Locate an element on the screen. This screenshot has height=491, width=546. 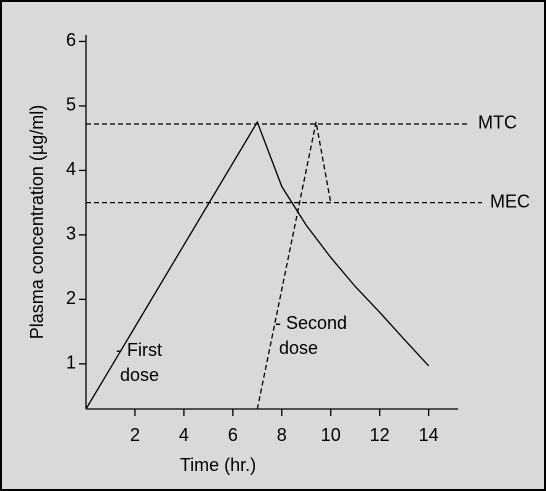
x-tick-label: 2 is located at coordinates (135, 435).